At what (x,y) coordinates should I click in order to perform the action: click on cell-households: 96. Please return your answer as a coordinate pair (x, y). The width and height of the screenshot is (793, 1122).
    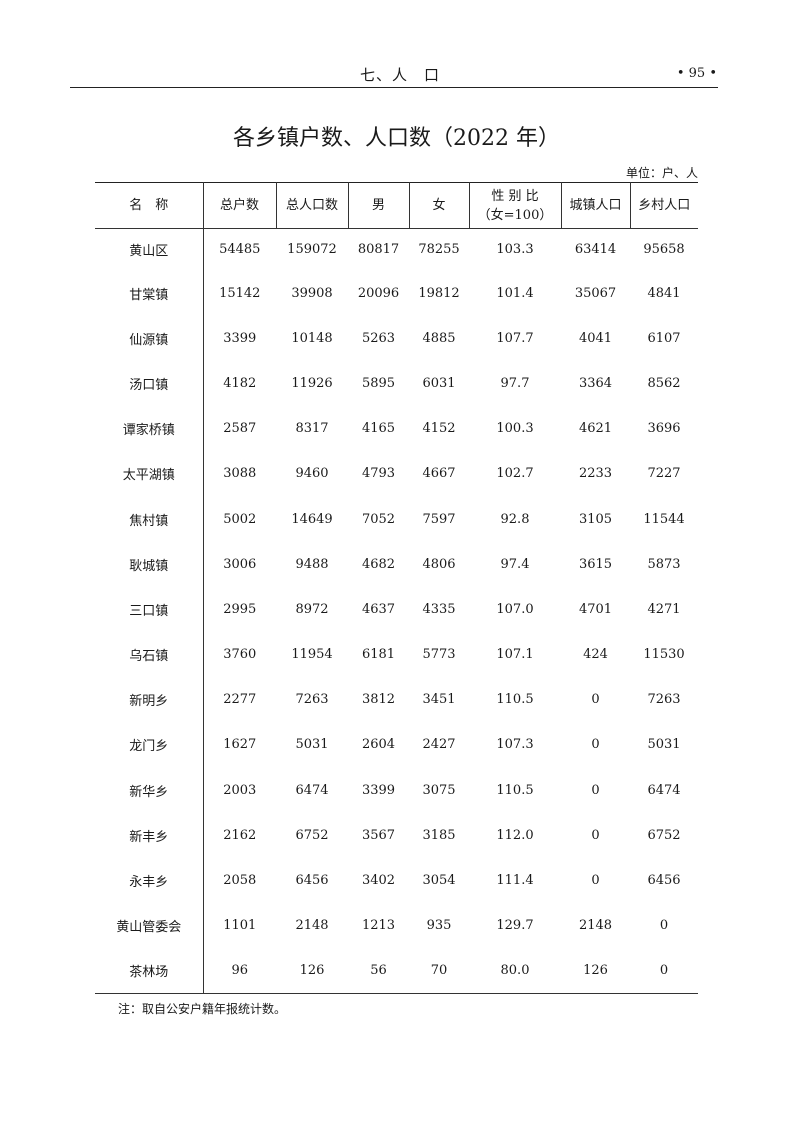
    Looking at the image, I should click on (240, 971).